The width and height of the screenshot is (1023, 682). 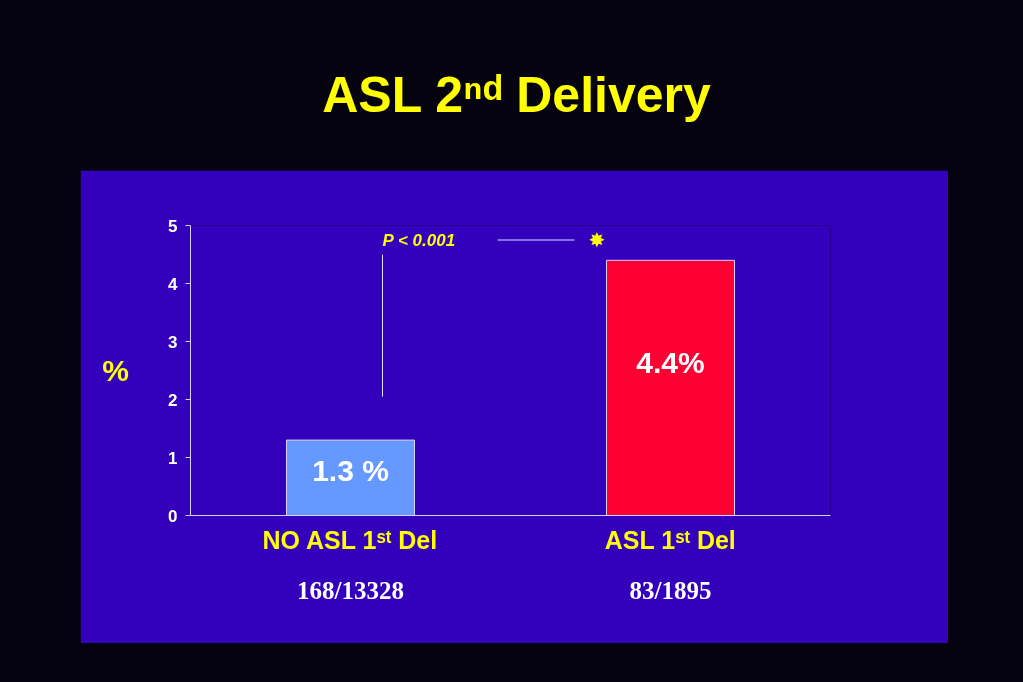 What do you see at coordinates (173, 342) in the screenshot?
I see `y-tick-label: 3` at bounding box center [173, 342].